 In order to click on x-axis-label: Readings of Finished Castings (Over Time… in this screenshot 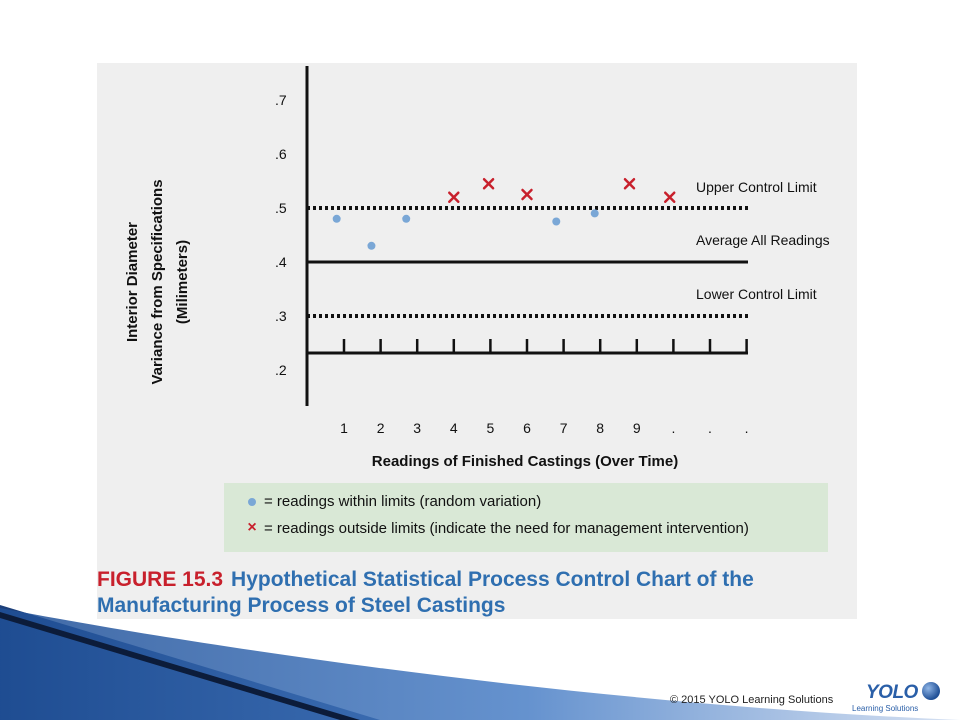, I will do `click(525, 461)`.